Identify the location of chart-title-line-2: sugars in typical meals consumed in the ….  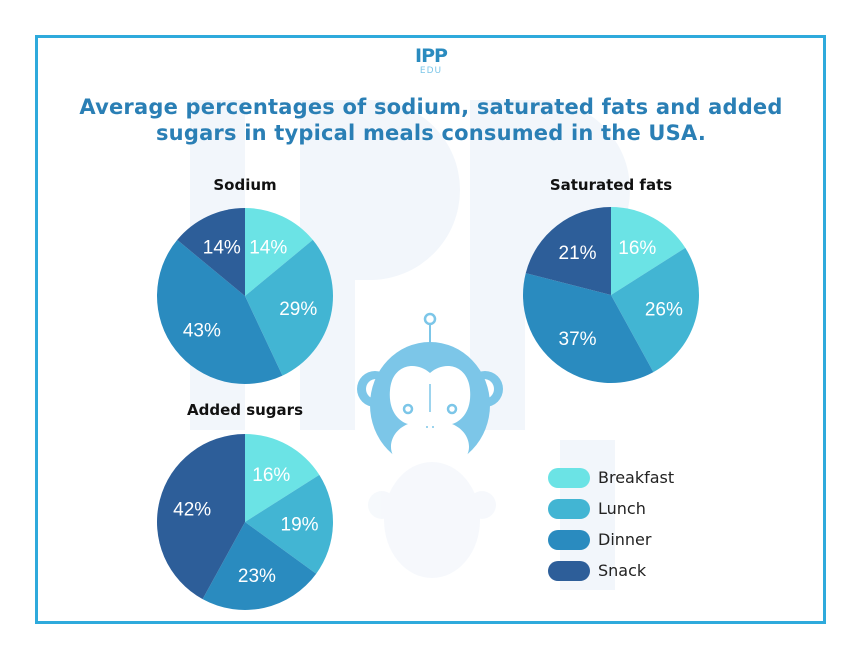
(430, 133).